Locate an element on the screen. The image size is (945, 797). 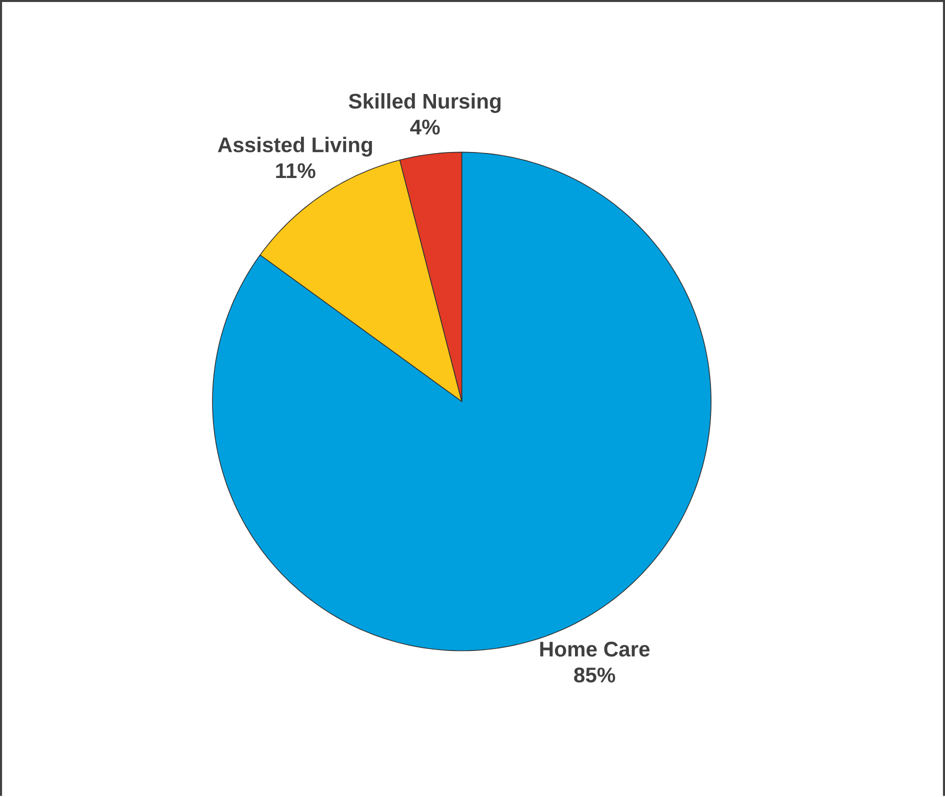
slice-label: Assisted Living is located at coordinates (295, 146).